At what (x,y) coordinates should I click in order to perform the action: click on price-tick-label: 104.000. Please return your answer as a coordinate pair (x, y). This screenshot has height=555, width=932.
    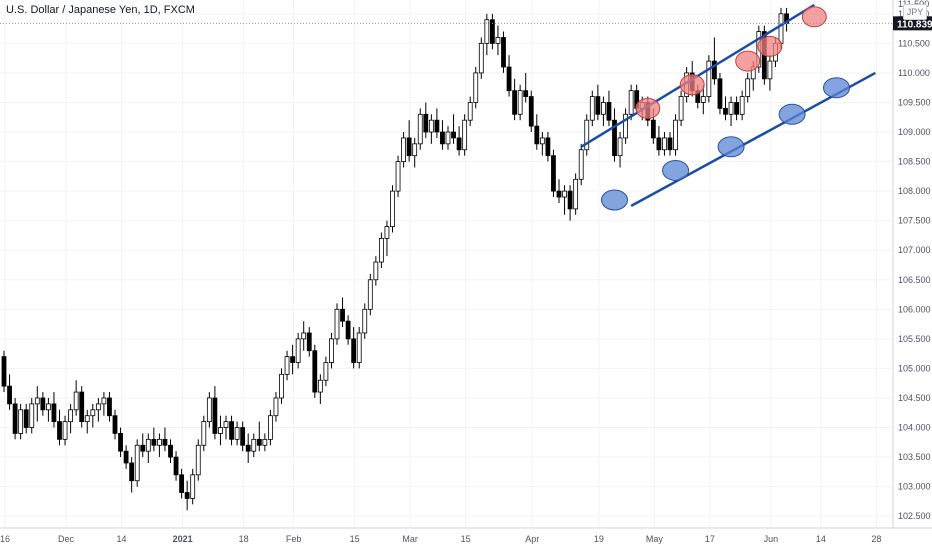
    Looking at the image, I should click on (914, 428).